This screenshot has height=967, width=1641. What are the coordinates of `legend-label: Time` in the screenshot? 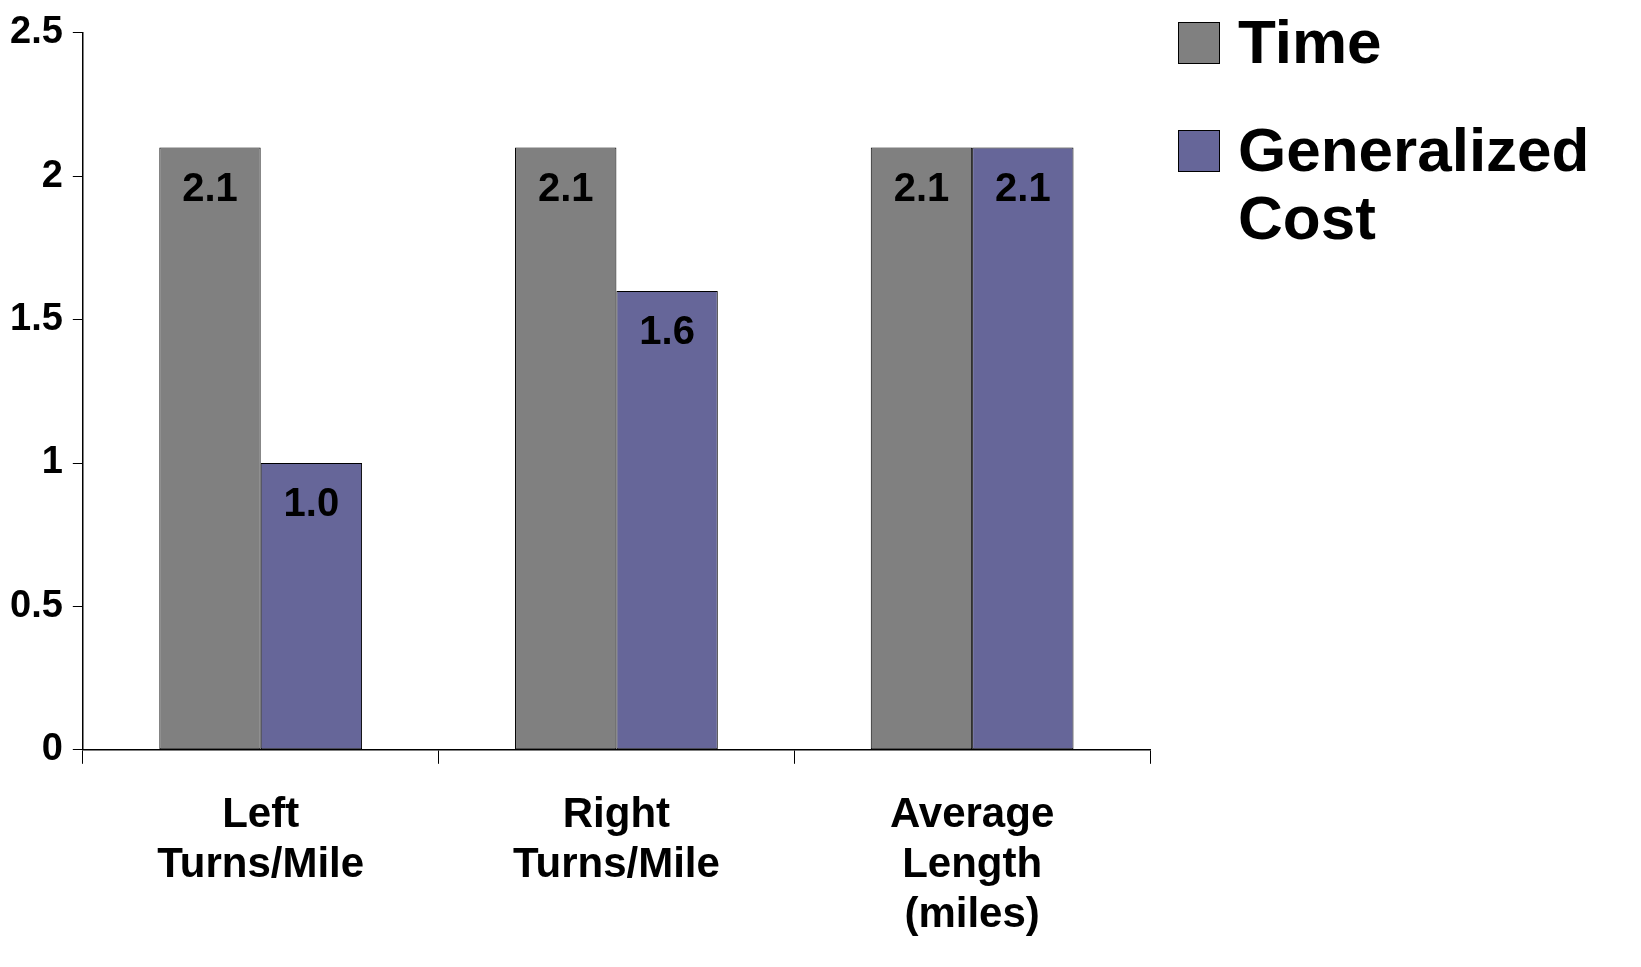 It's located at (1310, 42).